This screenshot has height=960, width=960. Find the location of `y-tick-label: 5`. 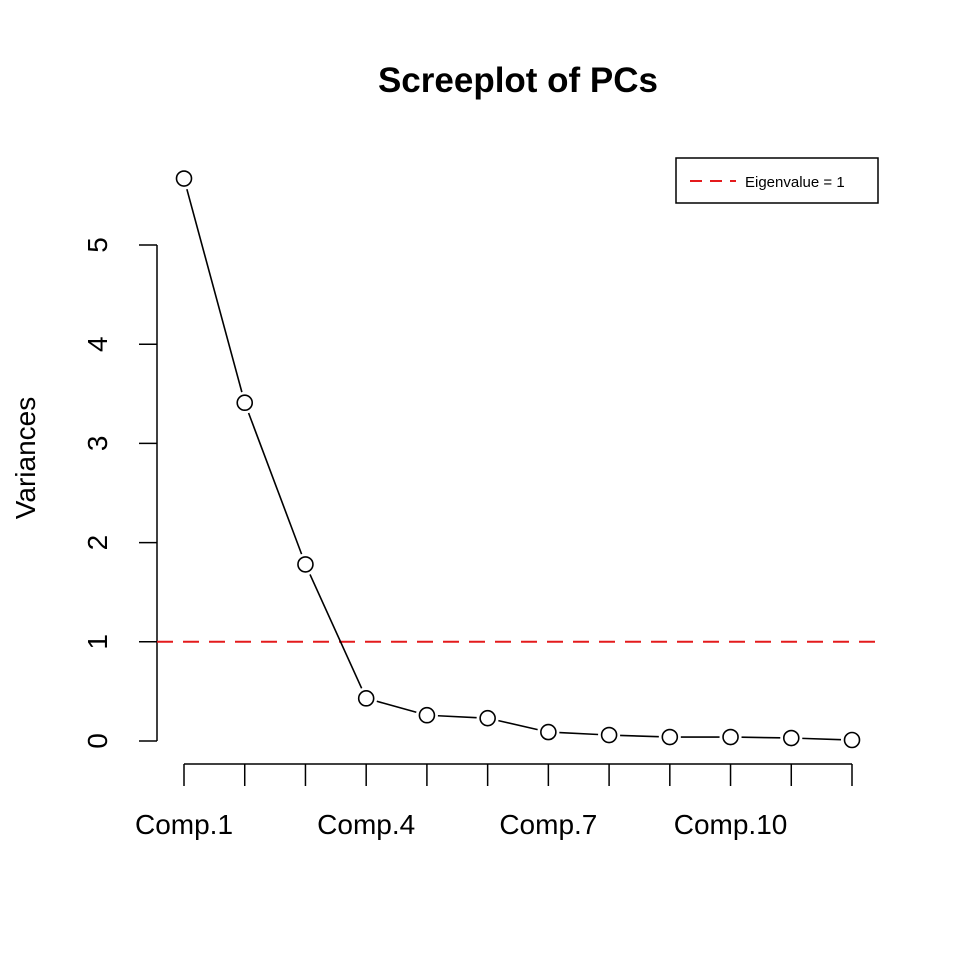

y-tick-label: 5 is located at coordinates (97, 245).